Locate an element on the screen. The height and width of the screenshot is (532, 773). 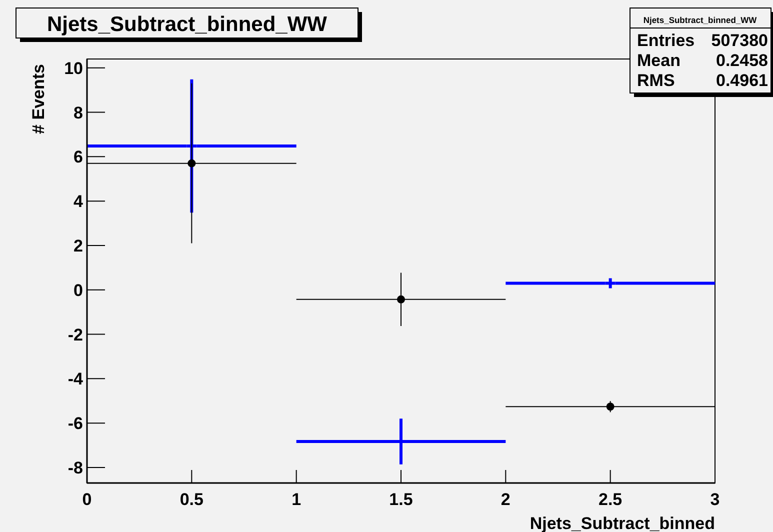
y-tick-label: -4 is located at coordinates (76, 379).